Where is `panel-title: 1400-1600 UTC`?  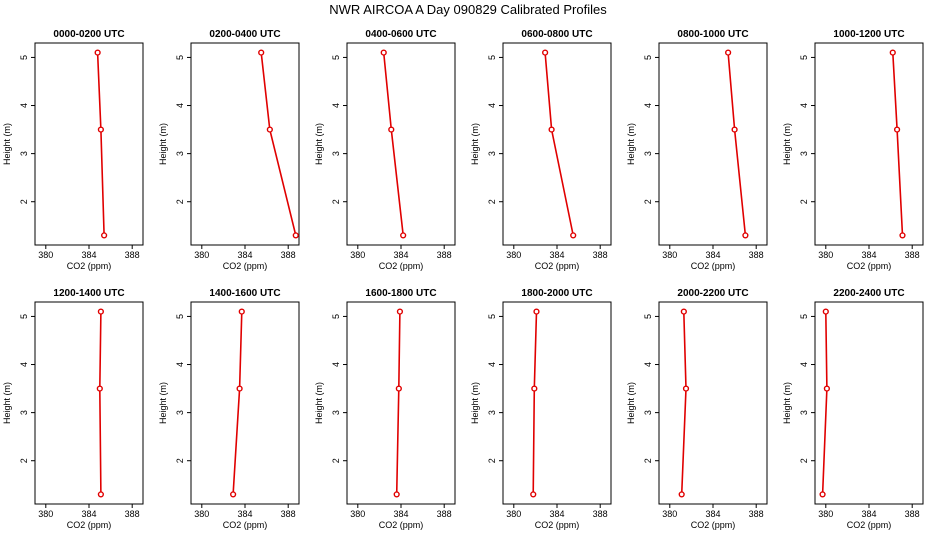 panel-title: 1400-1600 UTC is located at coordinates (244, 293).